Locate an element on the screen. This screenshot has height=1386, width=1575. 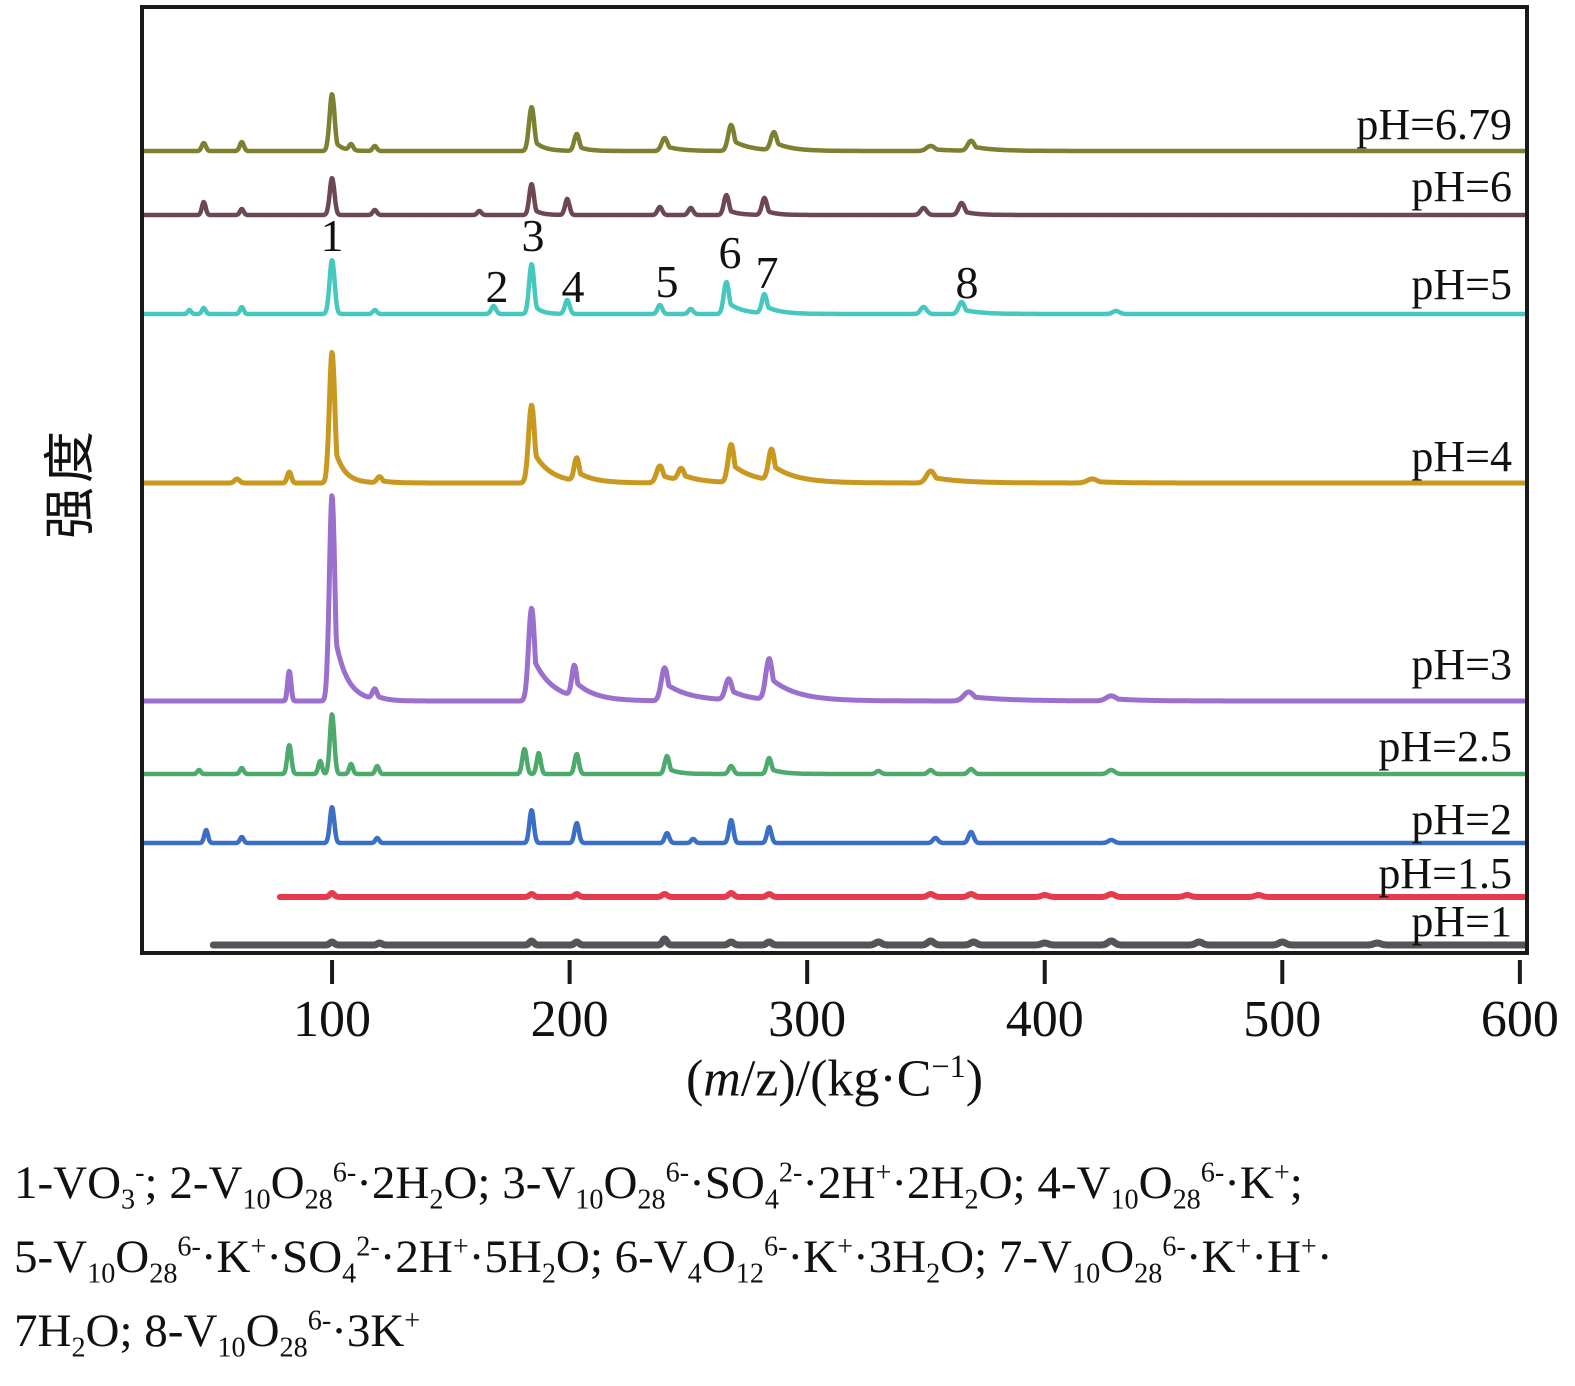
series-label-pH=4: pH=4 is located at coordinates (1461, 456).